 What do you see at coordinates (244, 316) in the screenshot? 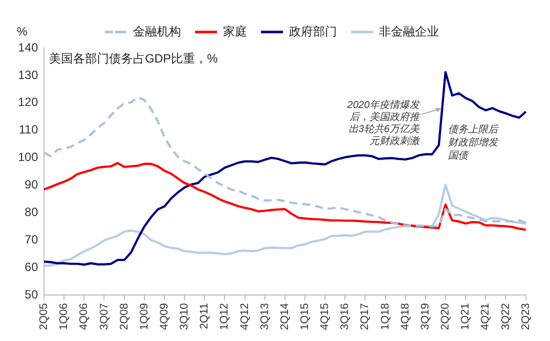
I see `x-tick-label: 4Q12` at bounding box center [244, 316].